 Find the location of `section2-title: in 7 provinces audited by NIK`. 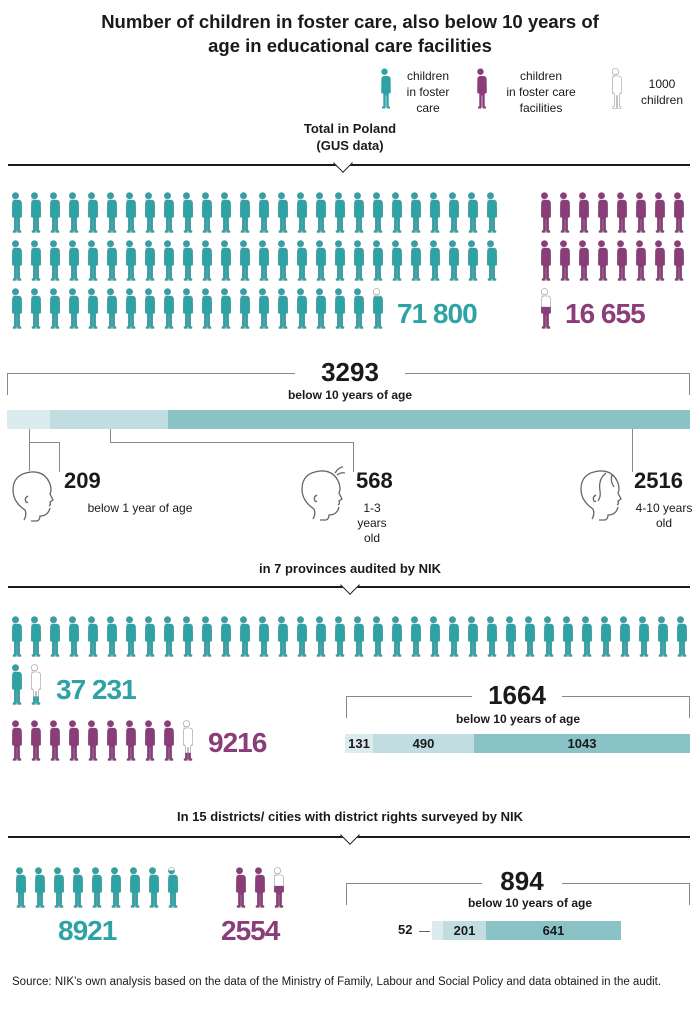

section2-title: in 7 provinces audited by NIK is located at coordinates (350, 568).